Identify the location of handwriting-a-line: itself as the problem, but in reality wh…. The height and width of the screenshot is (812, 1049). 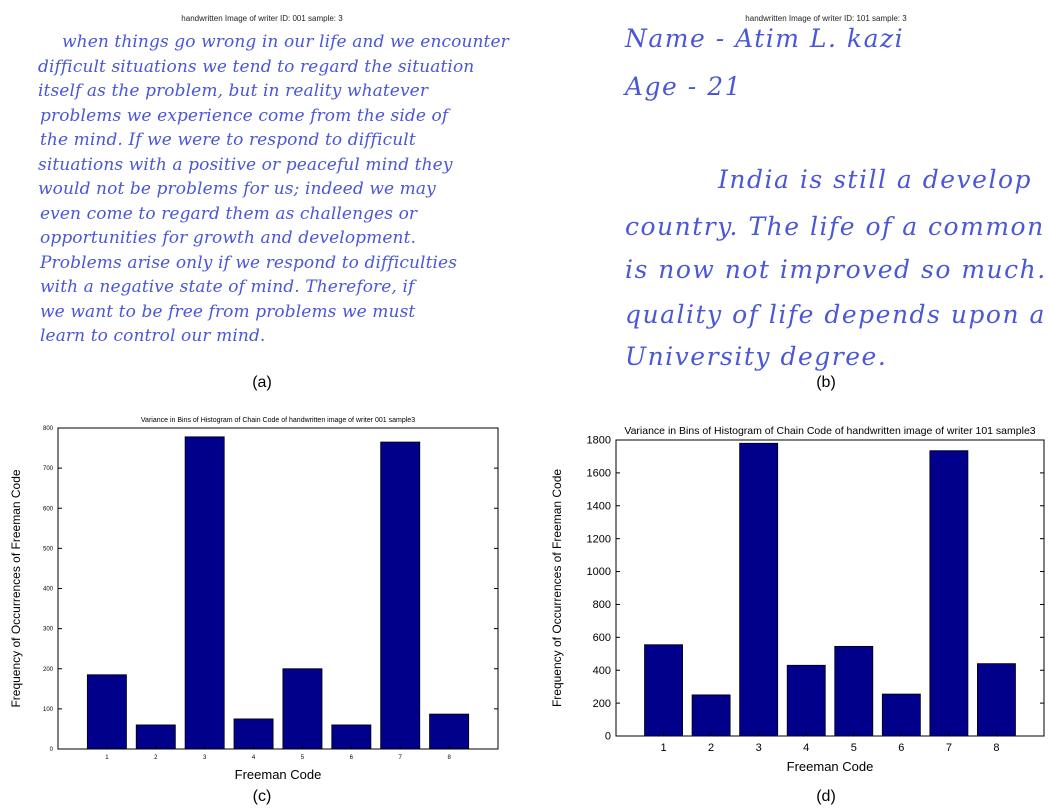
(233, 91).